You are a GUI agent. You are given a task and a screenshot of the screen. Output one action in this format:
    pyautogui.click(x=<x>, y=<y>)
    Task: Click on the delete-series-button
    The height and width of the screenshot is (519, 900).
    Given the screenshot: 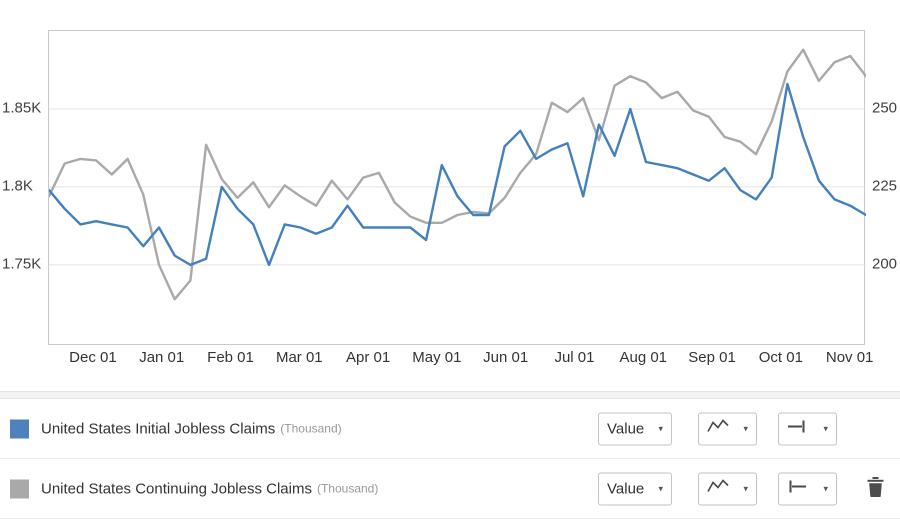 What is the action you would take?
    pyautogui.click(x=875, y=489)
    